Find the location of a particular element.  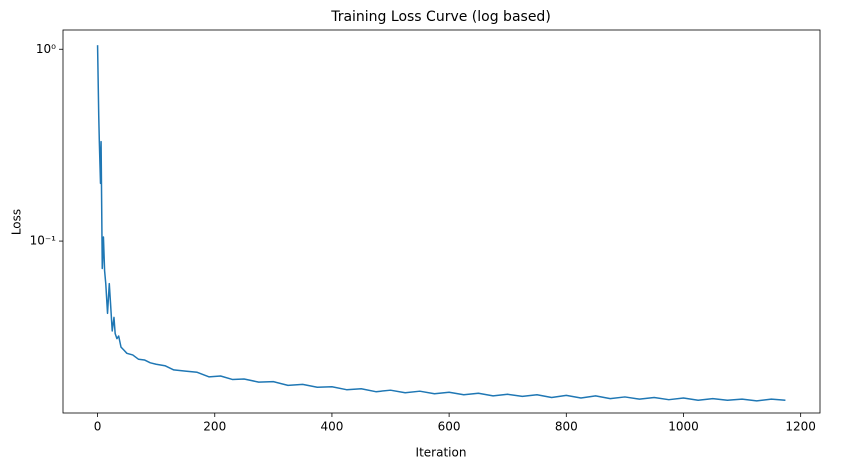

x-tick-label: 1200 is located at coordinates (800, 427).